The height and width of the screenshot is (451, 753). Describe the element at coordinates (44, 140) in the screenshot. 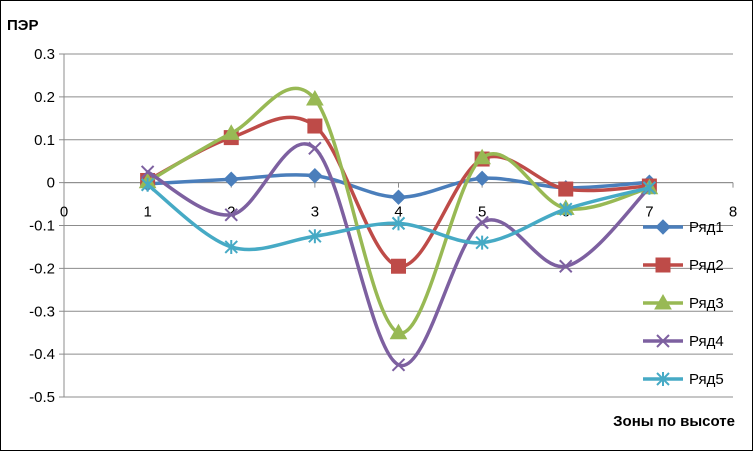

I see `y-tick-label: 0.1` at that location.